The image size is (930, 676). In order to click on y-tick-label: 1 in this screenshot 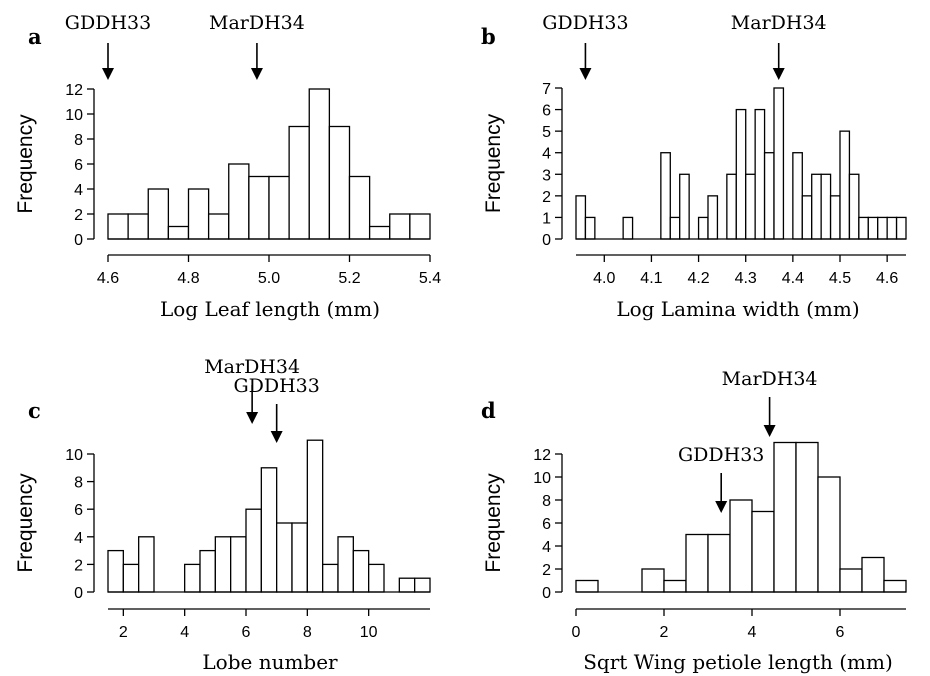, I will do `click(546, 218)`.